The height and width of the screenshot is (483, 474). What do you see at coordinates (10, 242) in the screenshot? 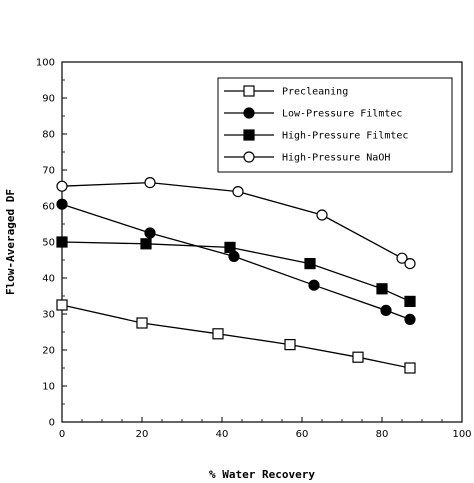
I see `y-axis-label: Flow-Averaged DF` at bounding box center [10, 242].